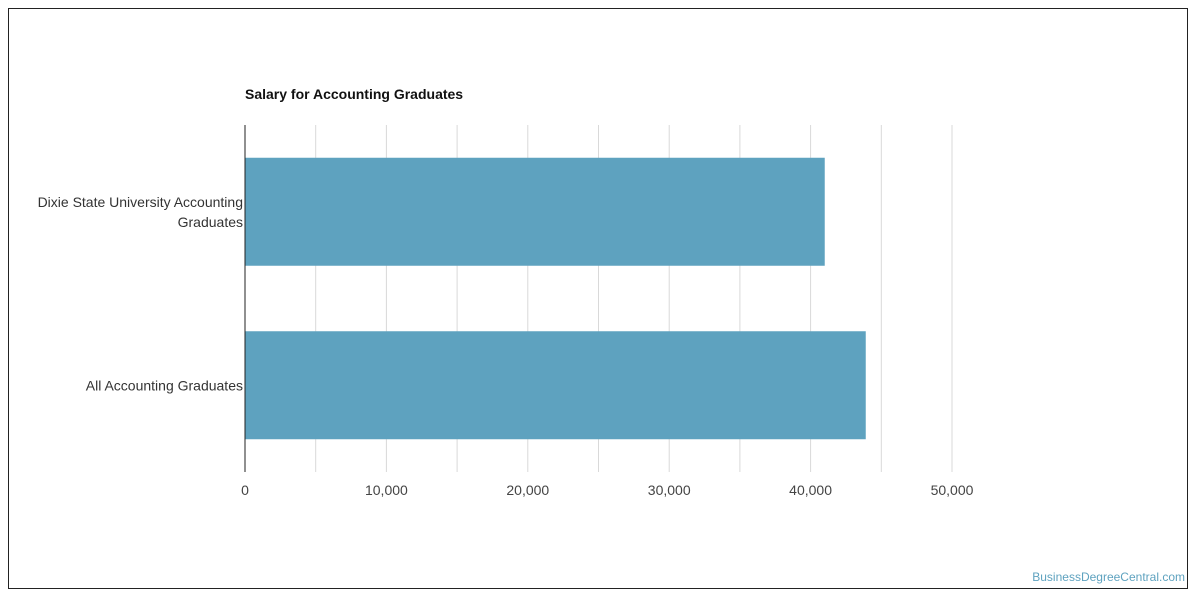 The image size is (1200, 600). I want to click on category-label: Graduates, so click(210, 222).